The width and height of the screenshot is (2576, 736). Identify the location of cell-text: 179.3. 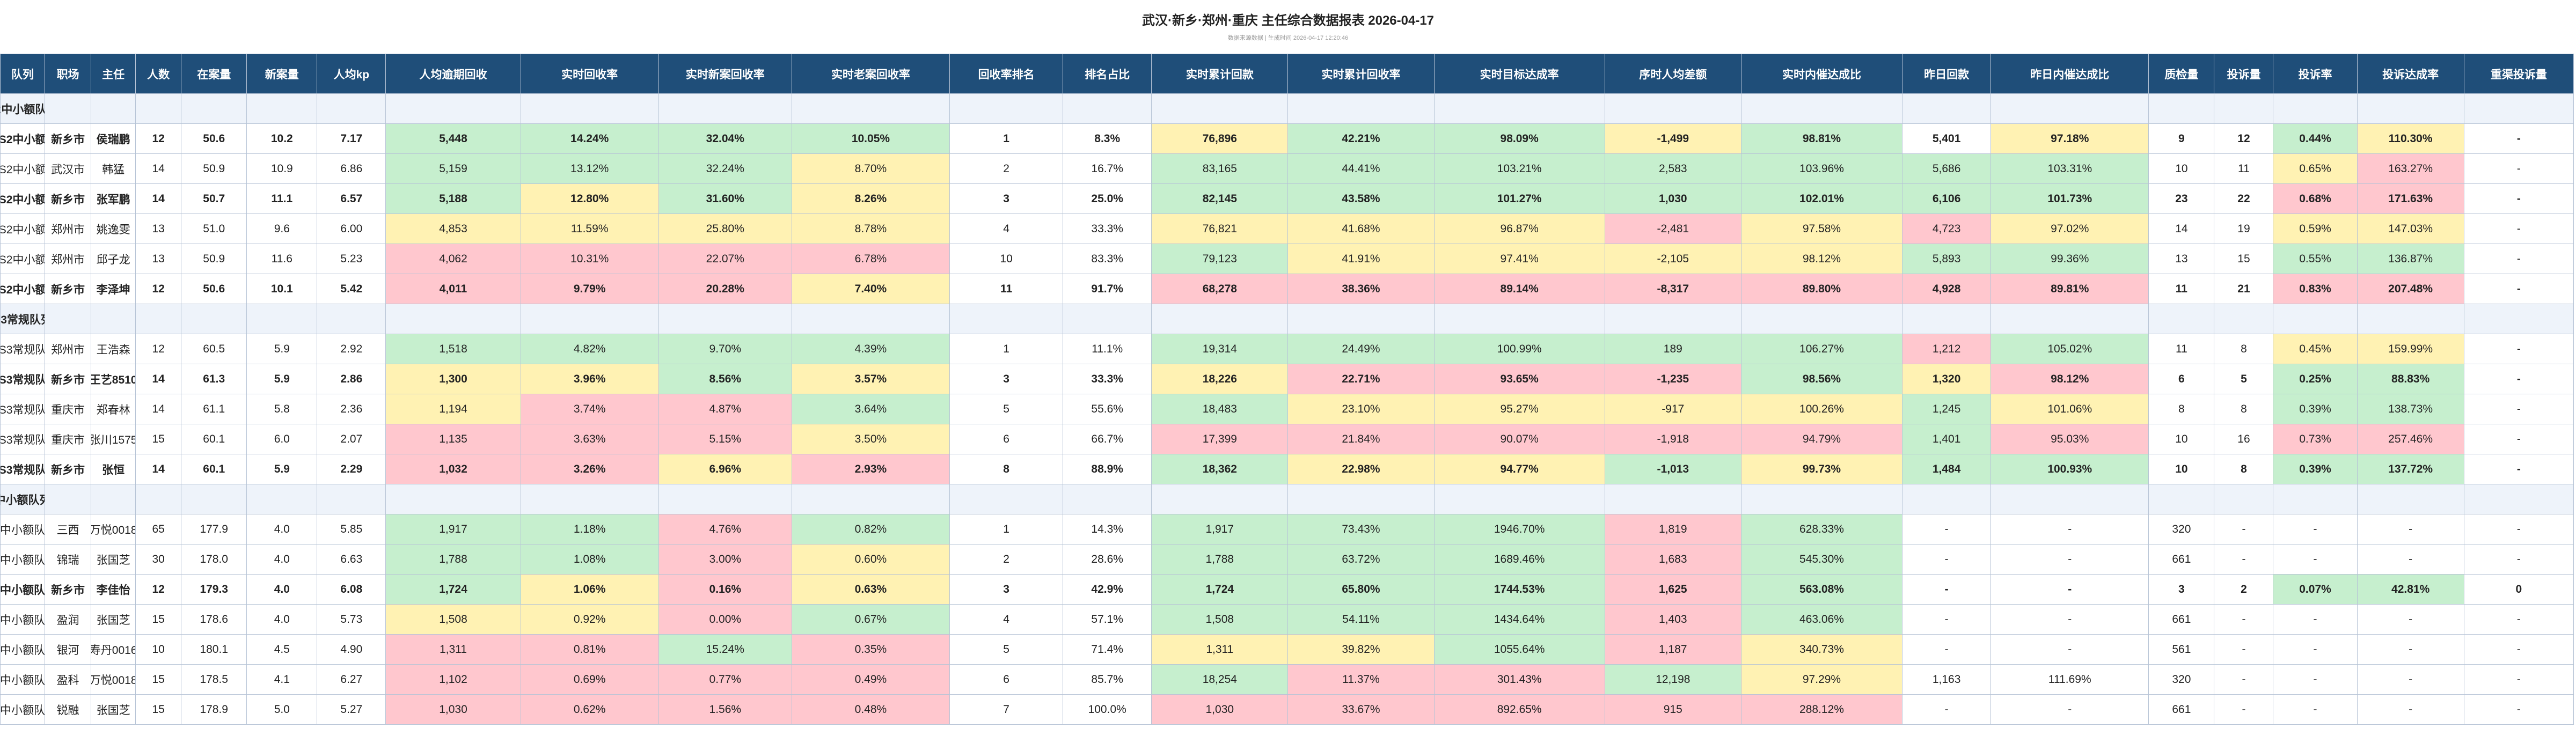
(214, 589).